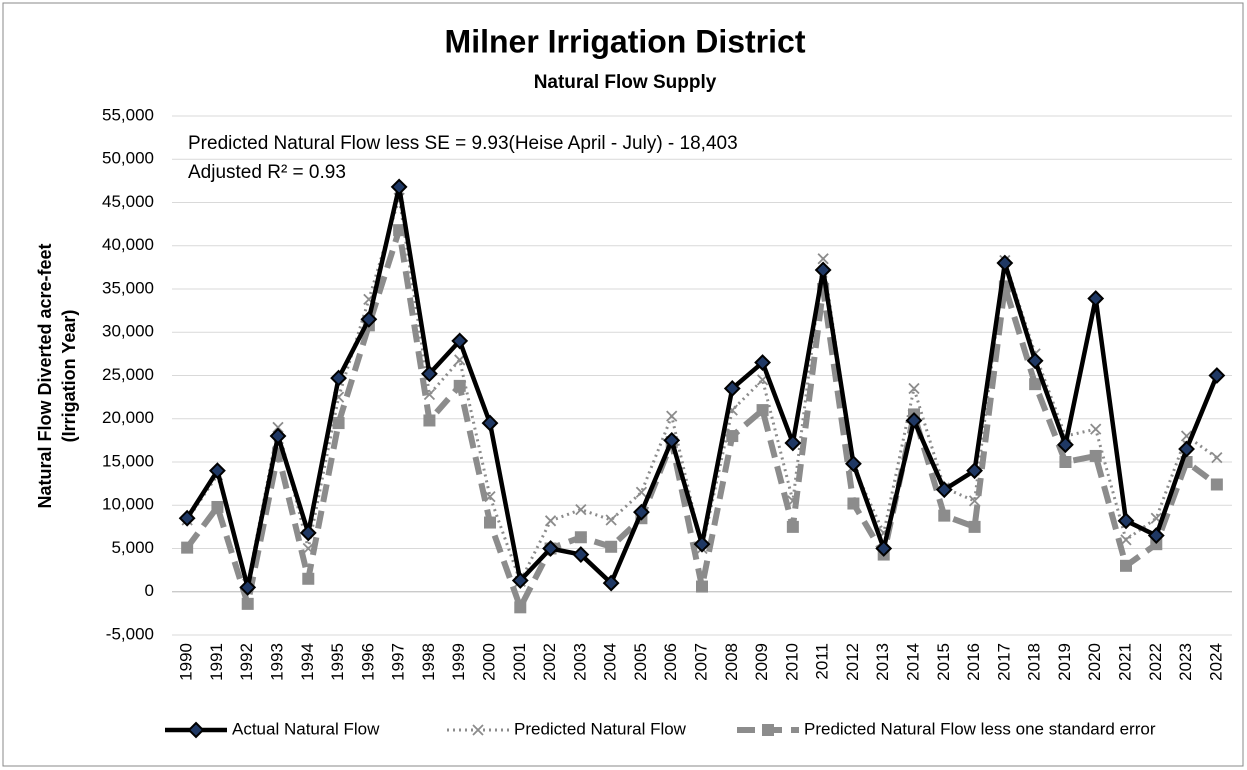 This screenshot has height=770, width=1247. What do you see at coordinates (610, 662) in the screenshot?
I see `x-tick-label: 2004` at bounding box center [610, 662].